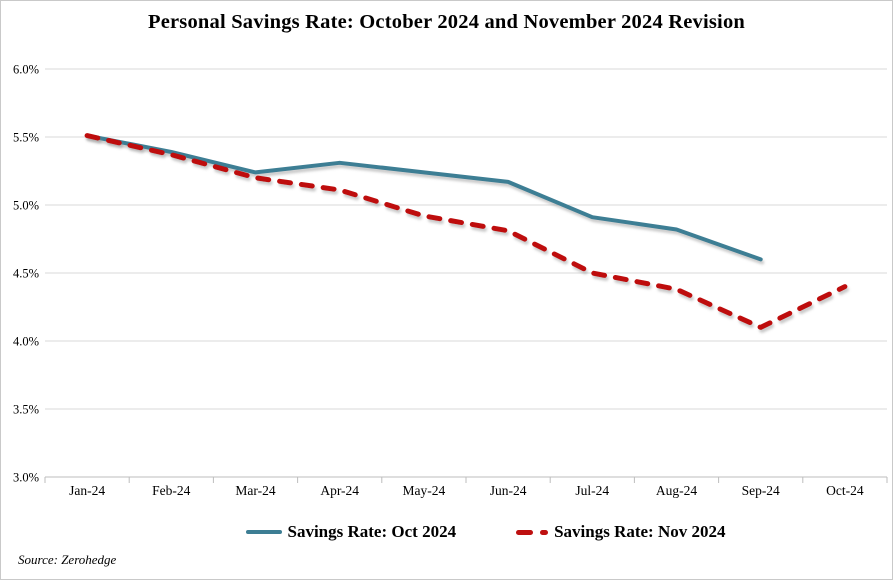  Describe the element at coordinates (26, 274) in the screenshot. I see `y-tick-label: 4.5%` at that location.